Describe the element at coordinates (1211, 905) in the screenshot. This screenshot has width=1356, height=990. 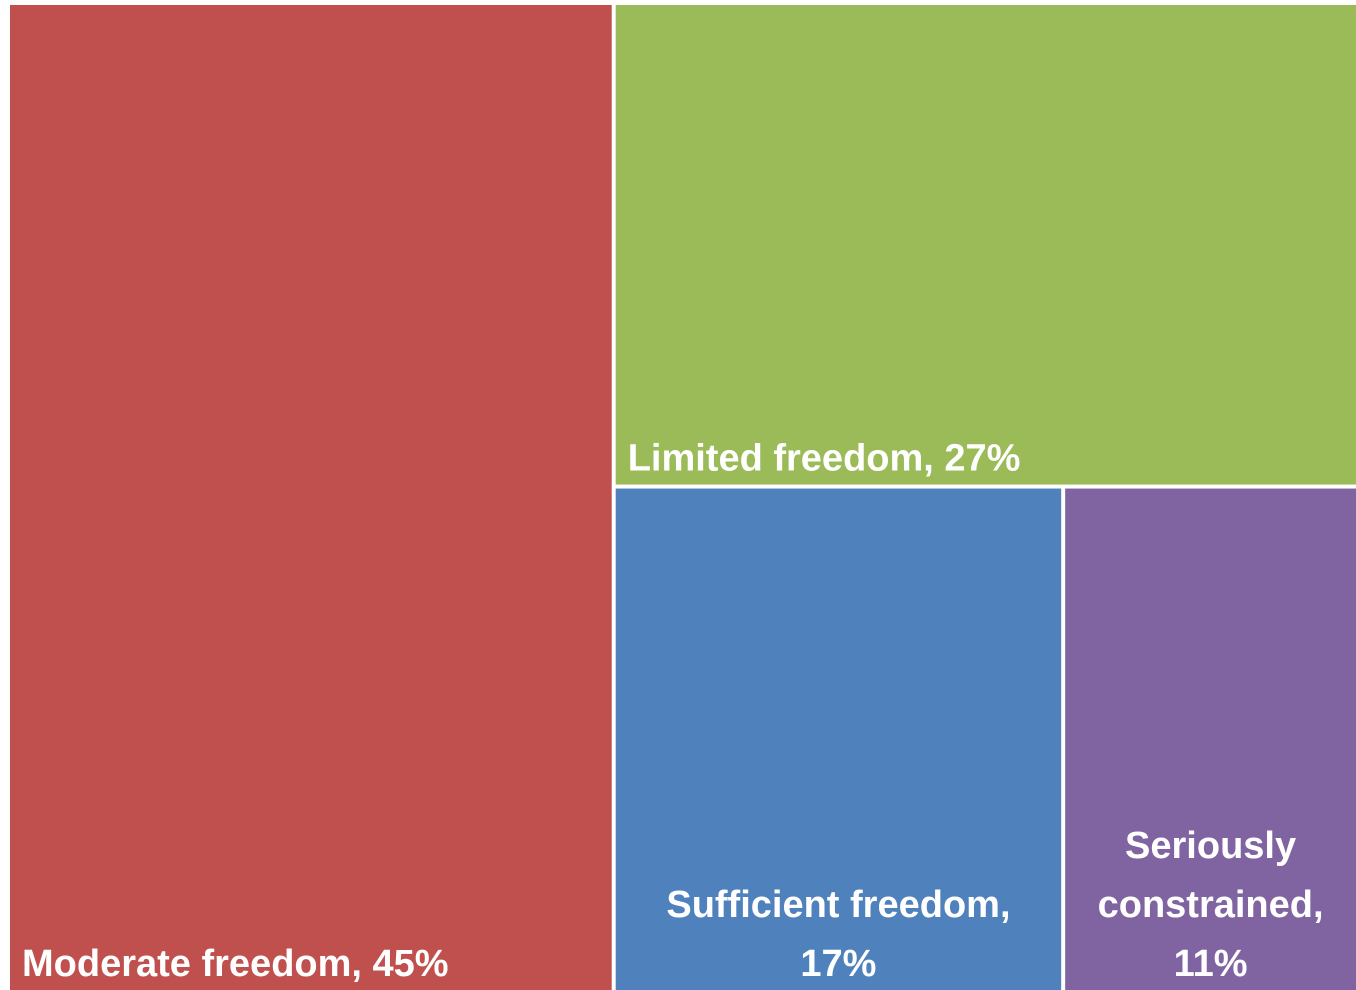
I see `tile-label: constrained,` at that location.